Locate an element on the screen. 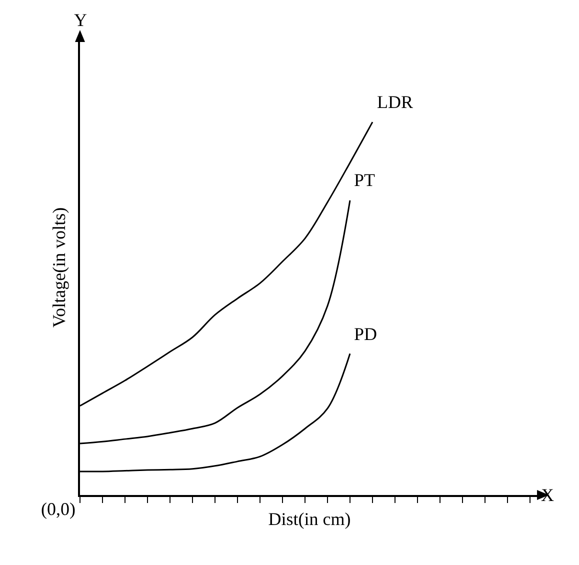 Image resolution: width=579 pixels, height=565 pixels. text: X is located at coordinates (547, 495).